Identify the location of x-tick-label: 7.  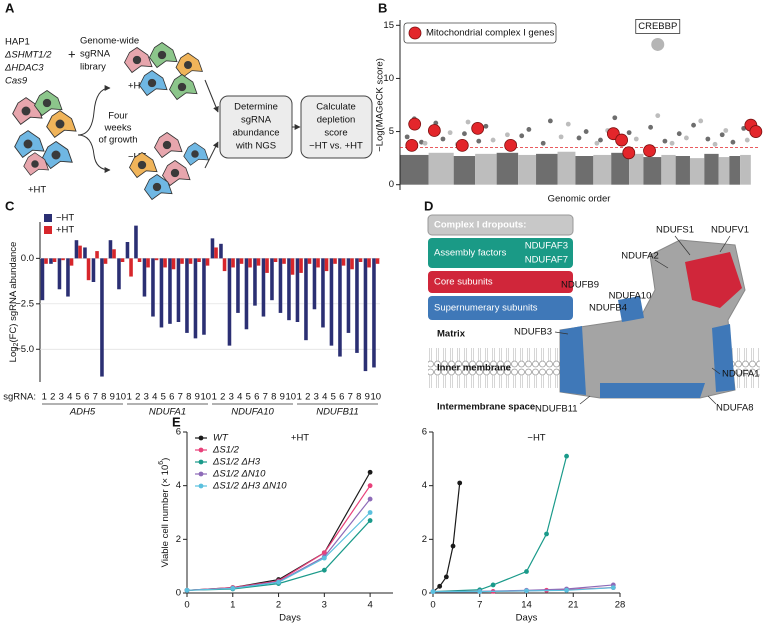
(350, 397).